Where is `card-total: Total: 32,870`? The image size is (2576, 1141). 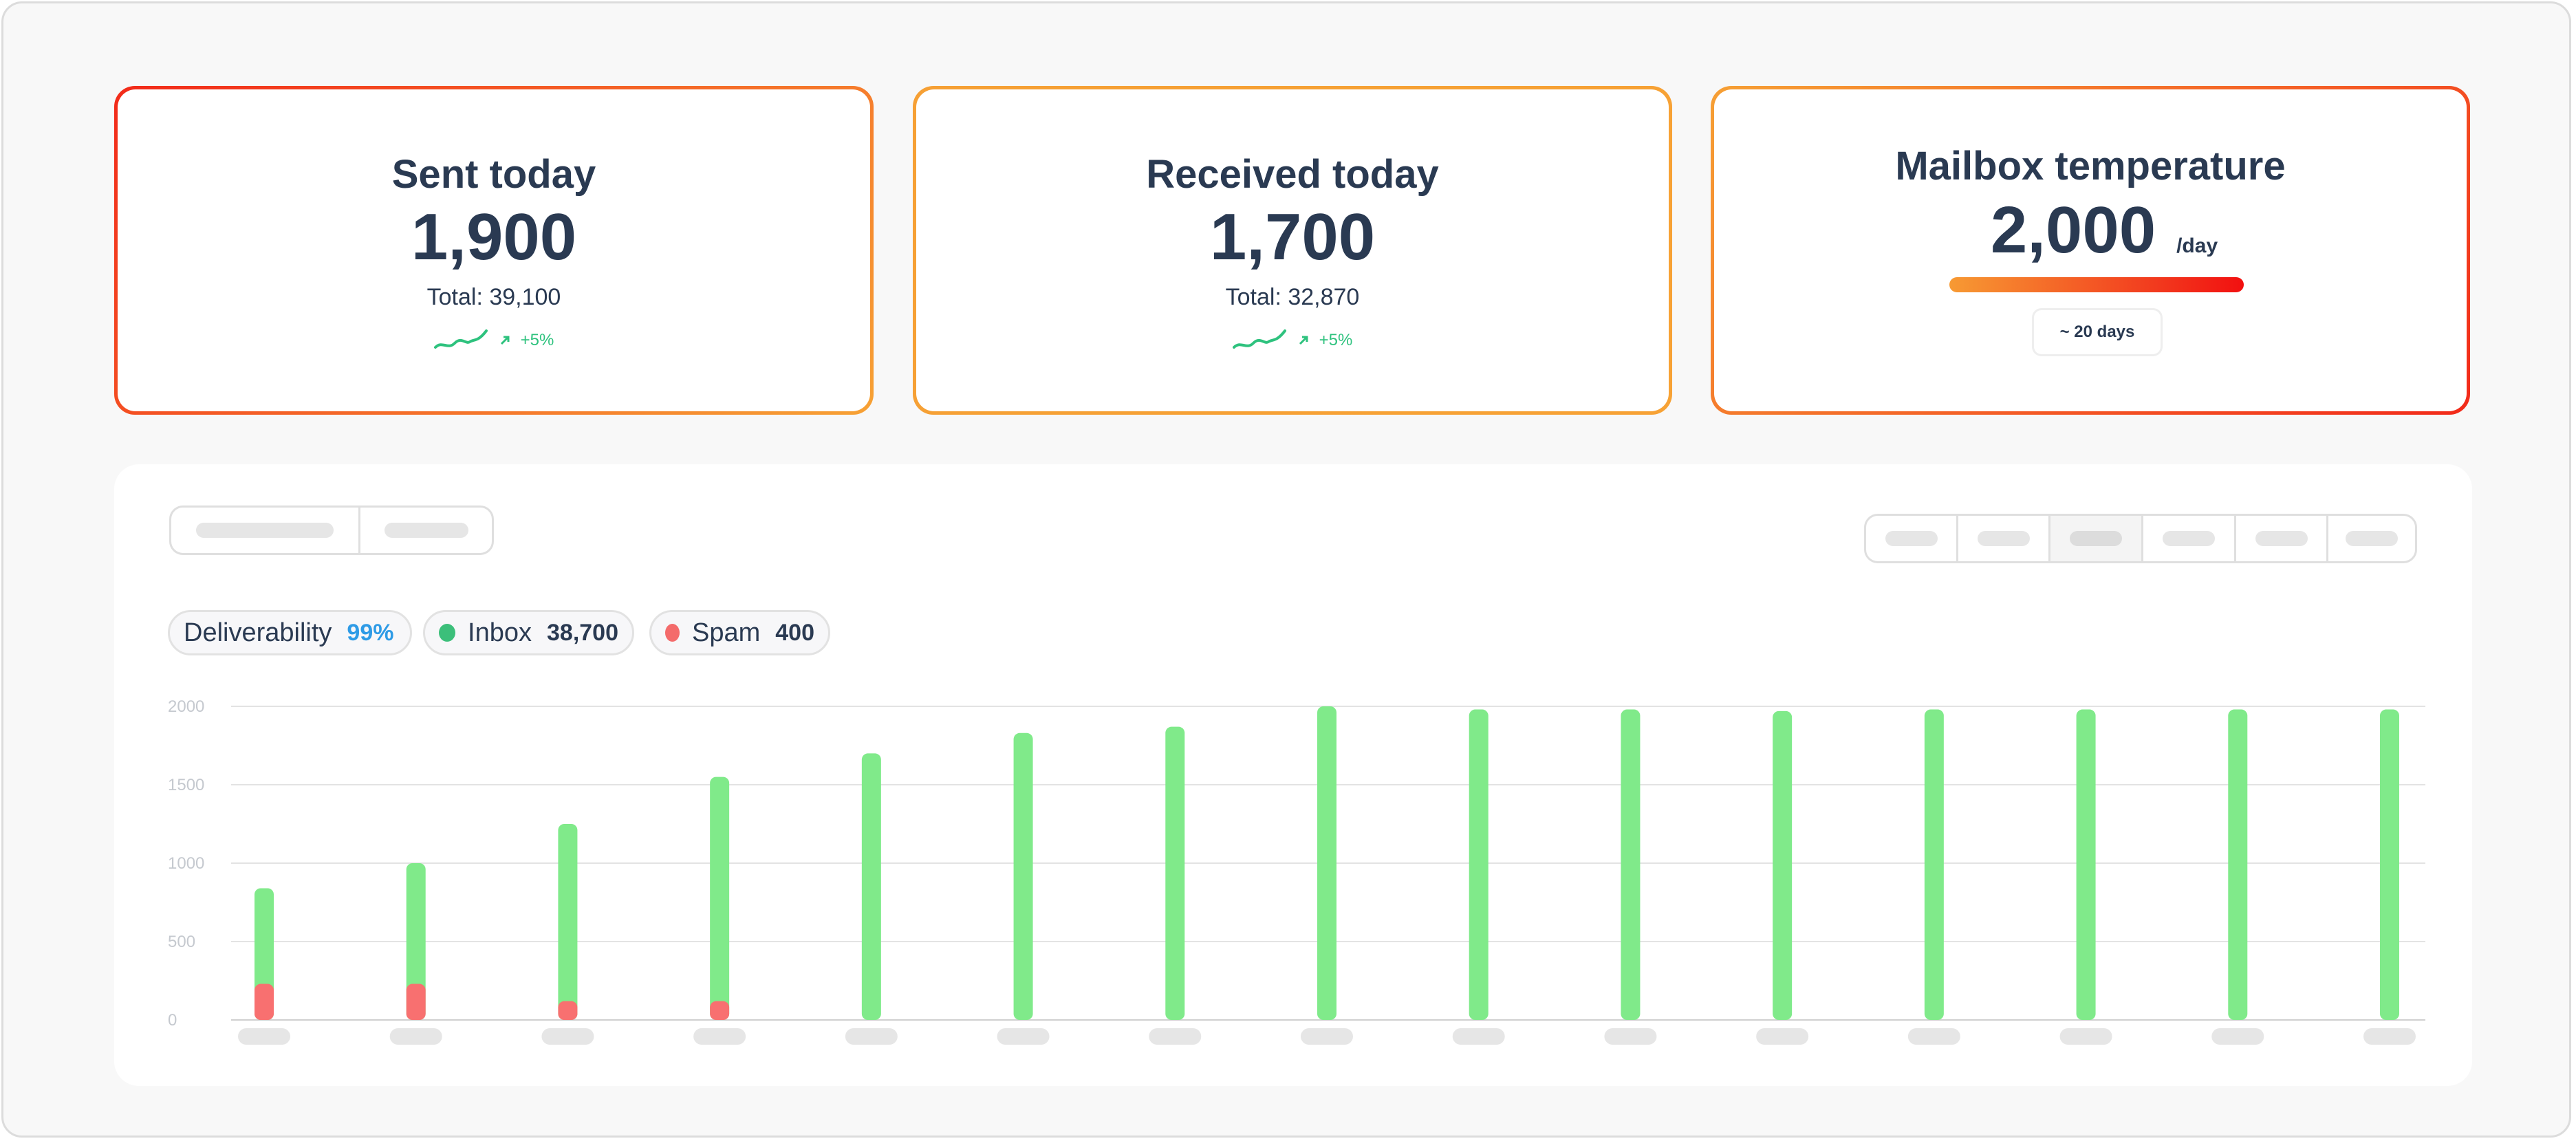
card-total: Total: 32,870 is located at coordinates (1292, 297).